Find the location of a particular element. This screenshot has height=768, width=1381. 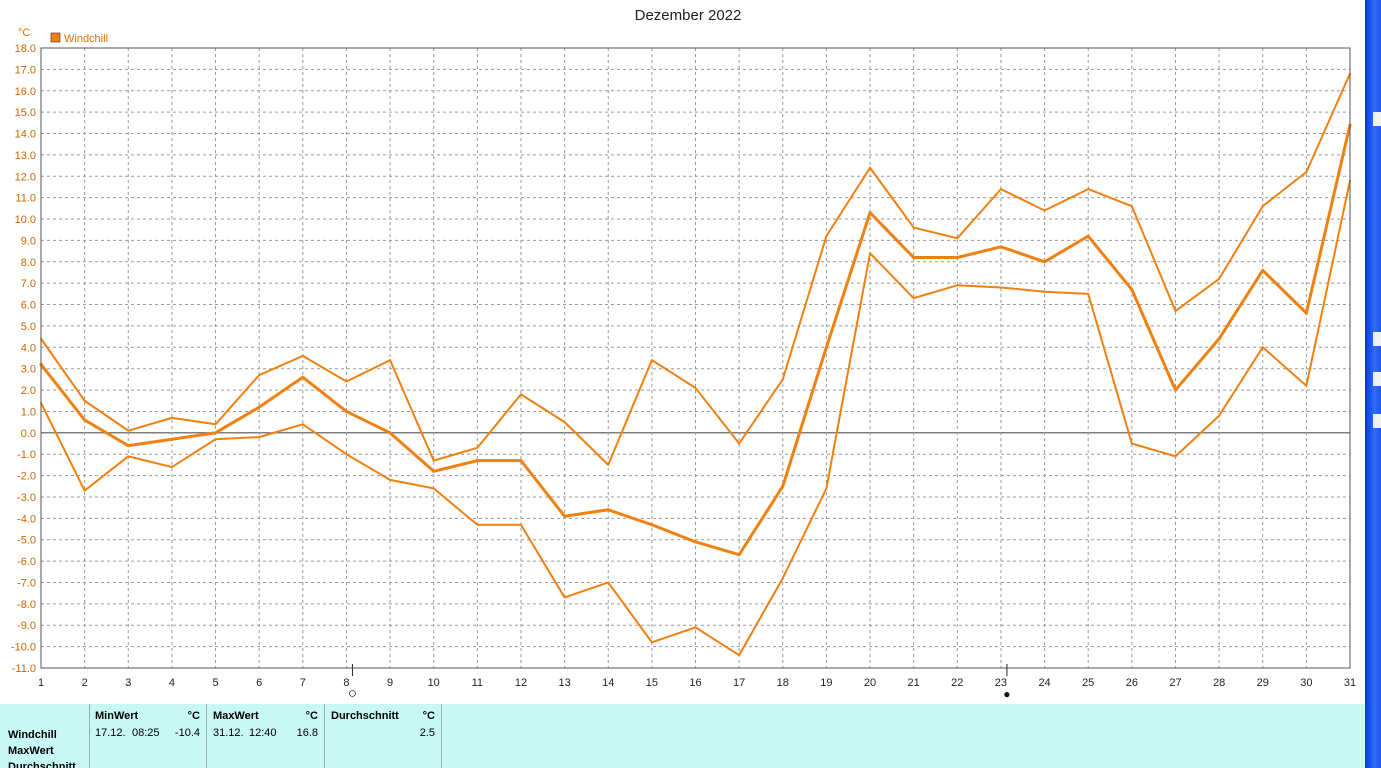

x-tick-label: 16 is located at coordinates (695, 683).